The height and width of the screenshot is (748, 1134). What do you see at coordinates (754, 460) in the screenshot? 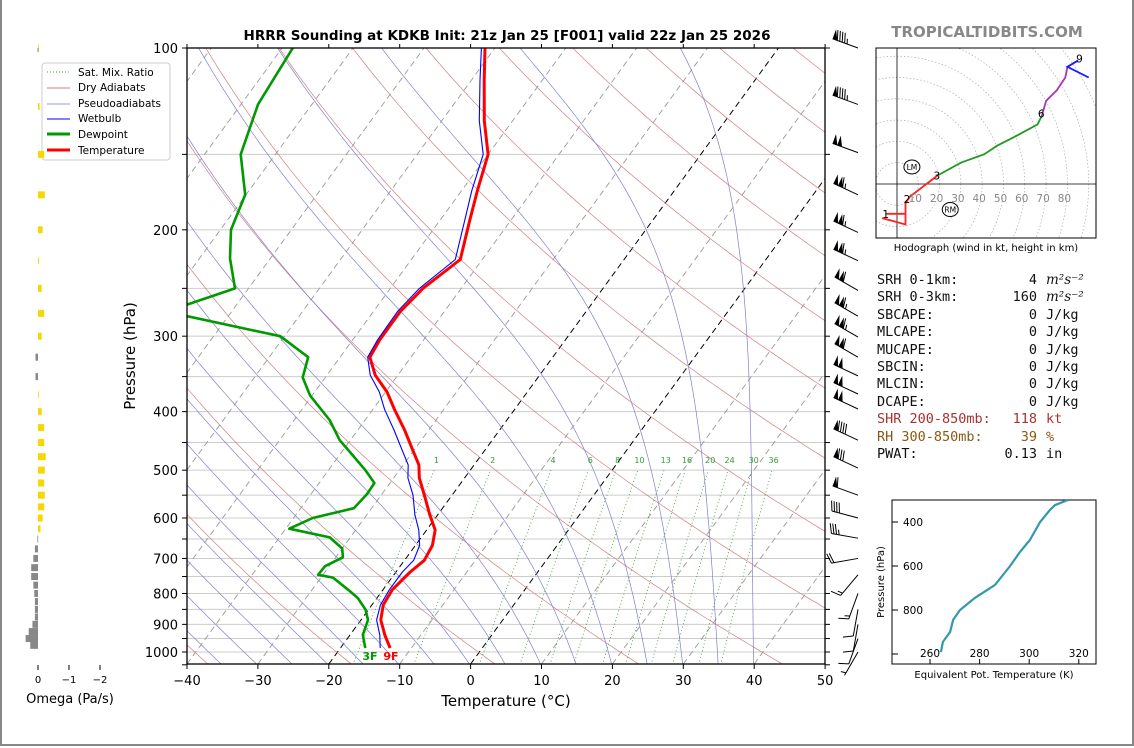
I see `mixing-ratio-label: 30` at bounding box center [754, 460].